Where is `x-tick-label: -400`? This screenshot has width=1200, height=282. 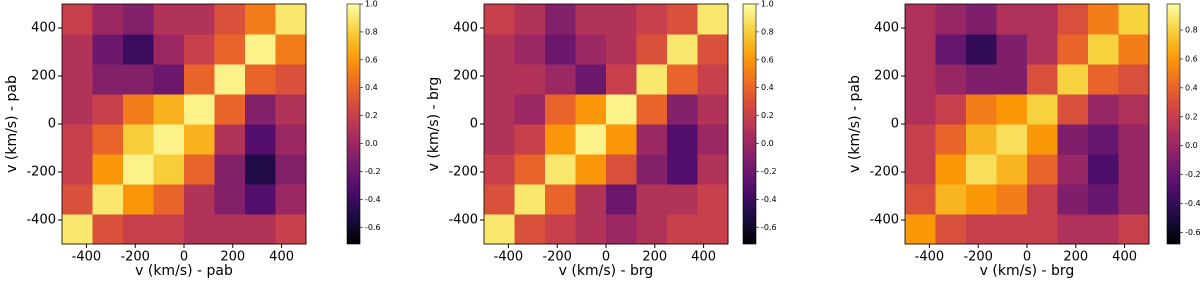 x-tick-label: -400 is located at coordinates (87, 257).